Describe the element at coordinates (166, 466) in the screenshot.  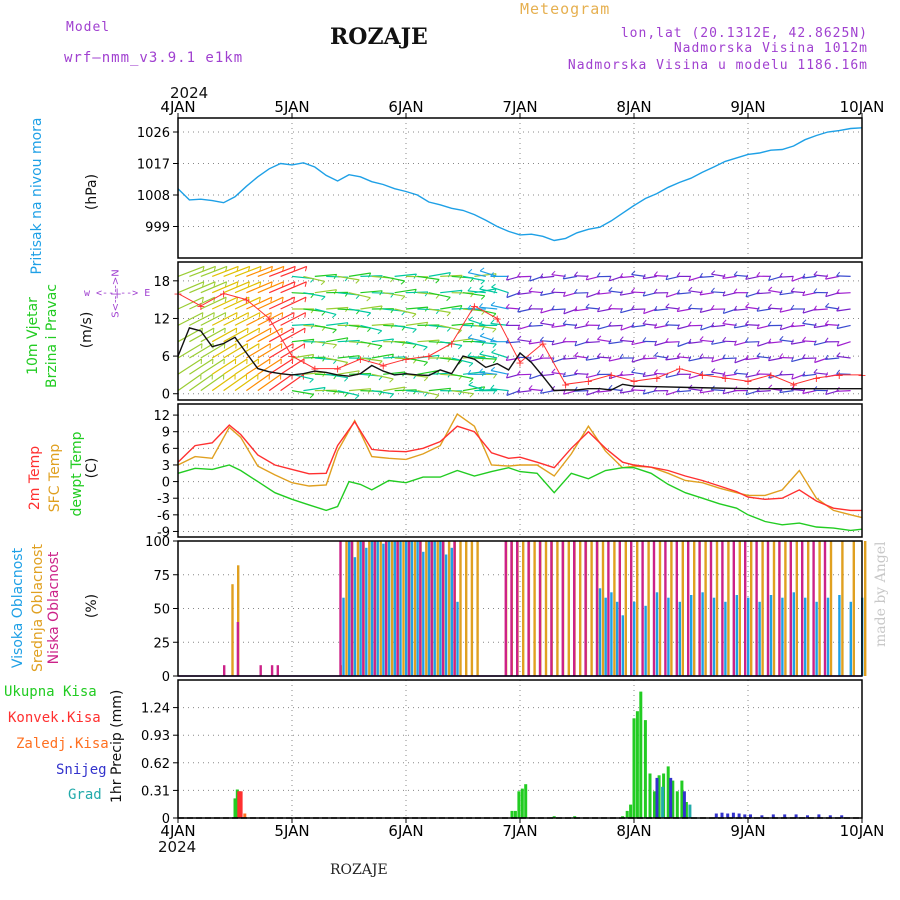
I see `y-tick-label: 3` at that location.